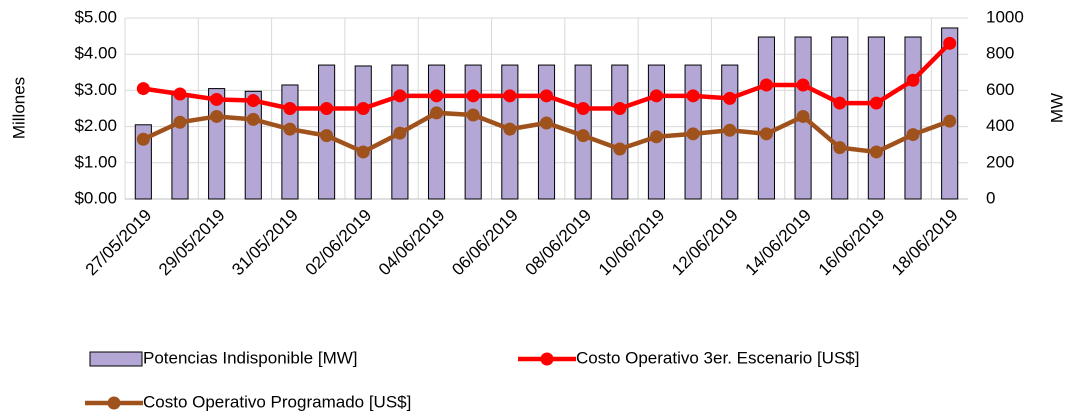  Describe the element at coordinates (852, 243) in the screenshot. I see `x-tick-label: 16/06/2019` at that location.